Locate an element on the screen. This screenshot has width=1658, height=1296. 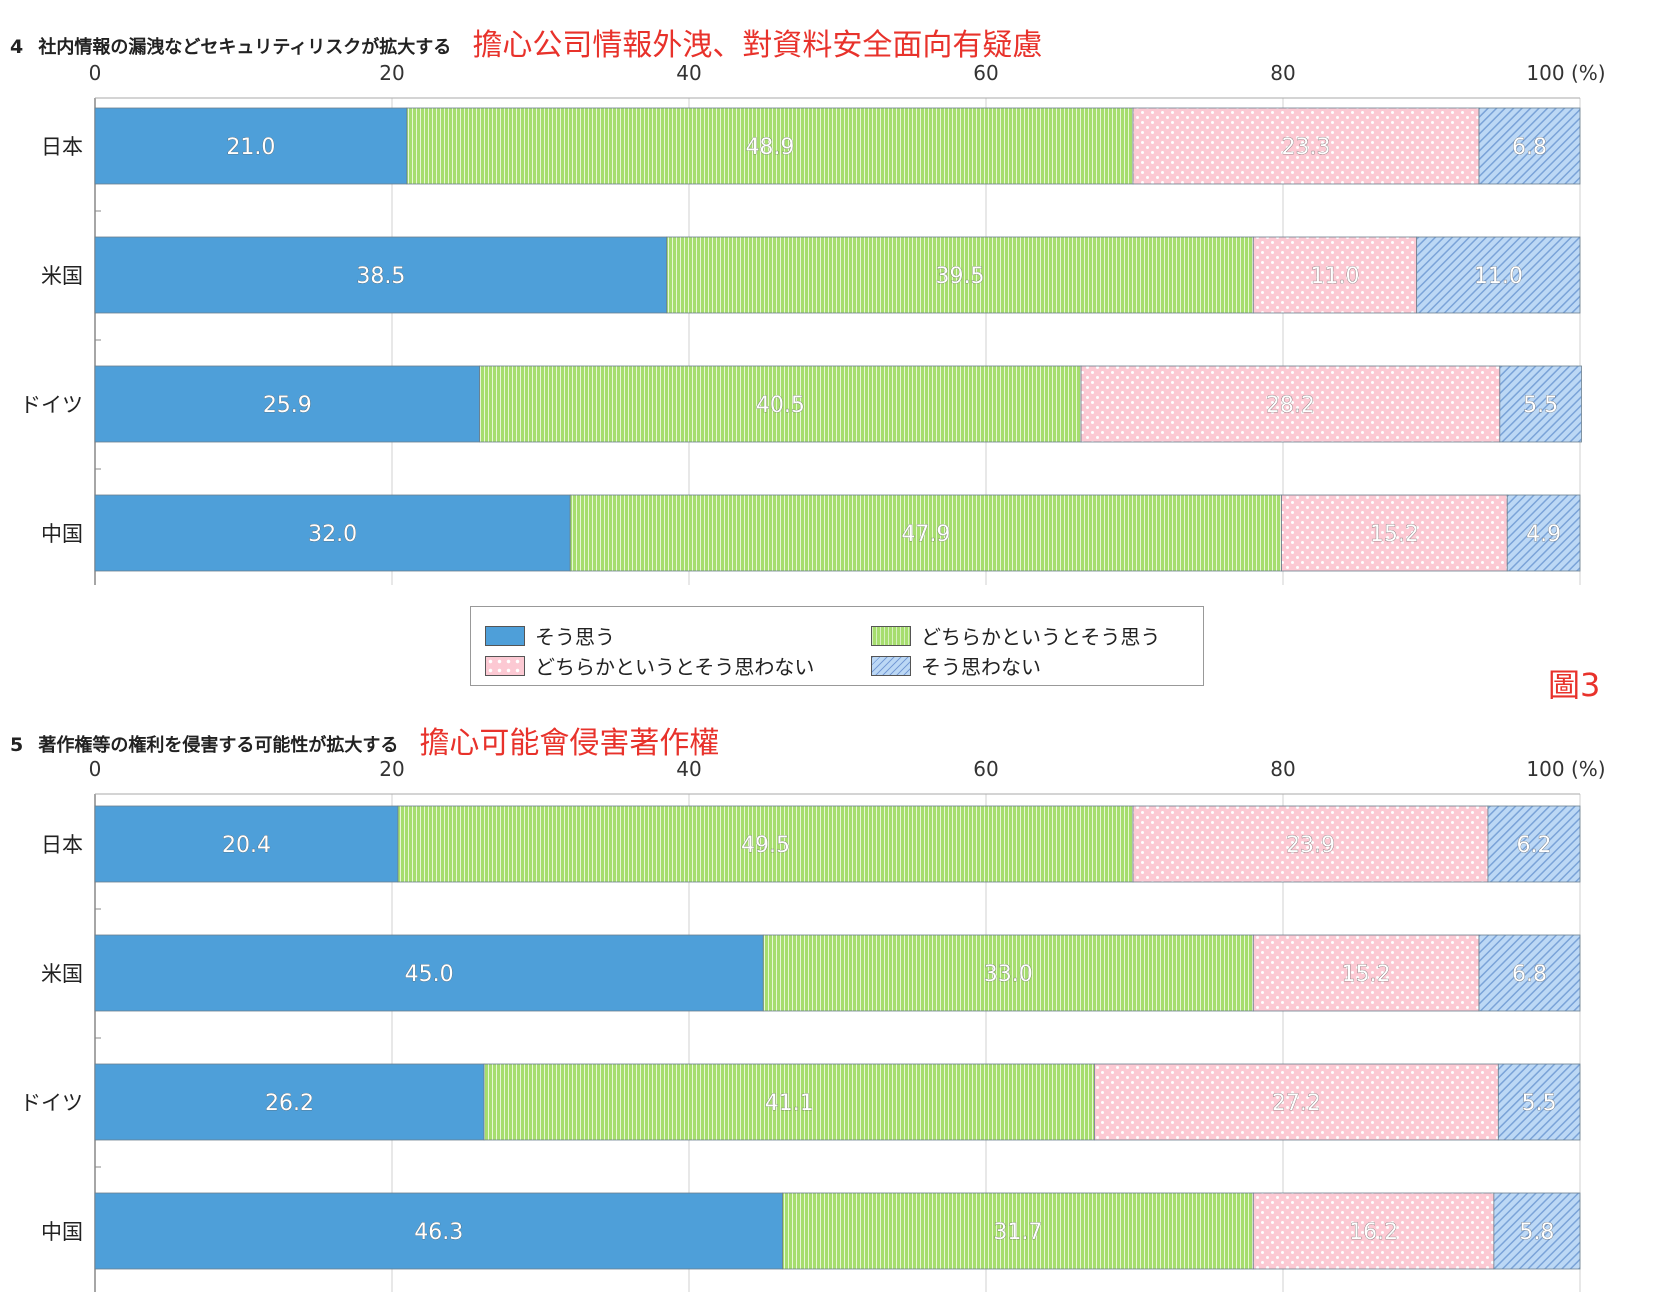
chart-5-title-row: 5 著作権等の権利を侵害する可能性が拡大する 擔心可能會侵害著作權 is located at coordinates (365, 738).